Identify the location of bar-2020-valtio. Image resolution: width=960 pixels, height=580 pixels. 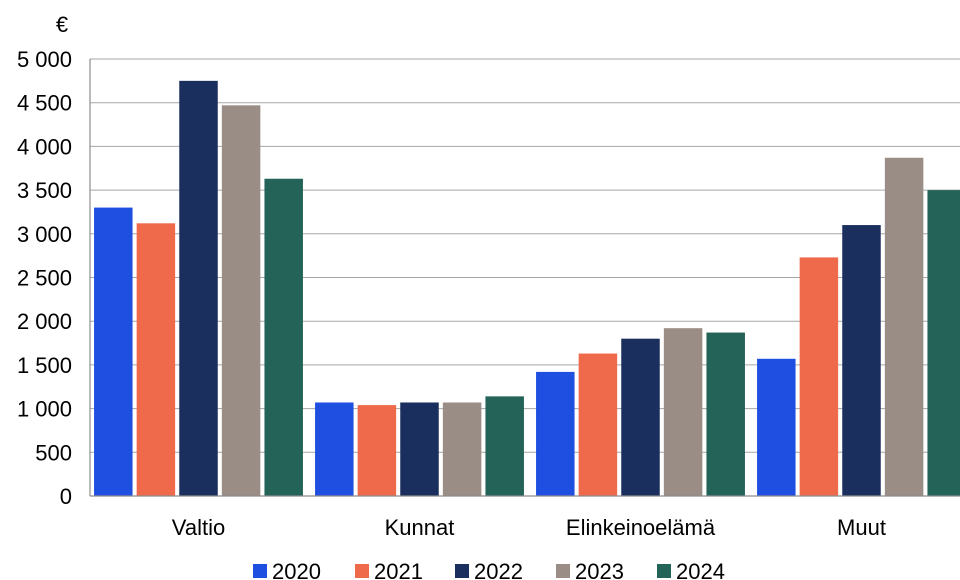
(113, 351).